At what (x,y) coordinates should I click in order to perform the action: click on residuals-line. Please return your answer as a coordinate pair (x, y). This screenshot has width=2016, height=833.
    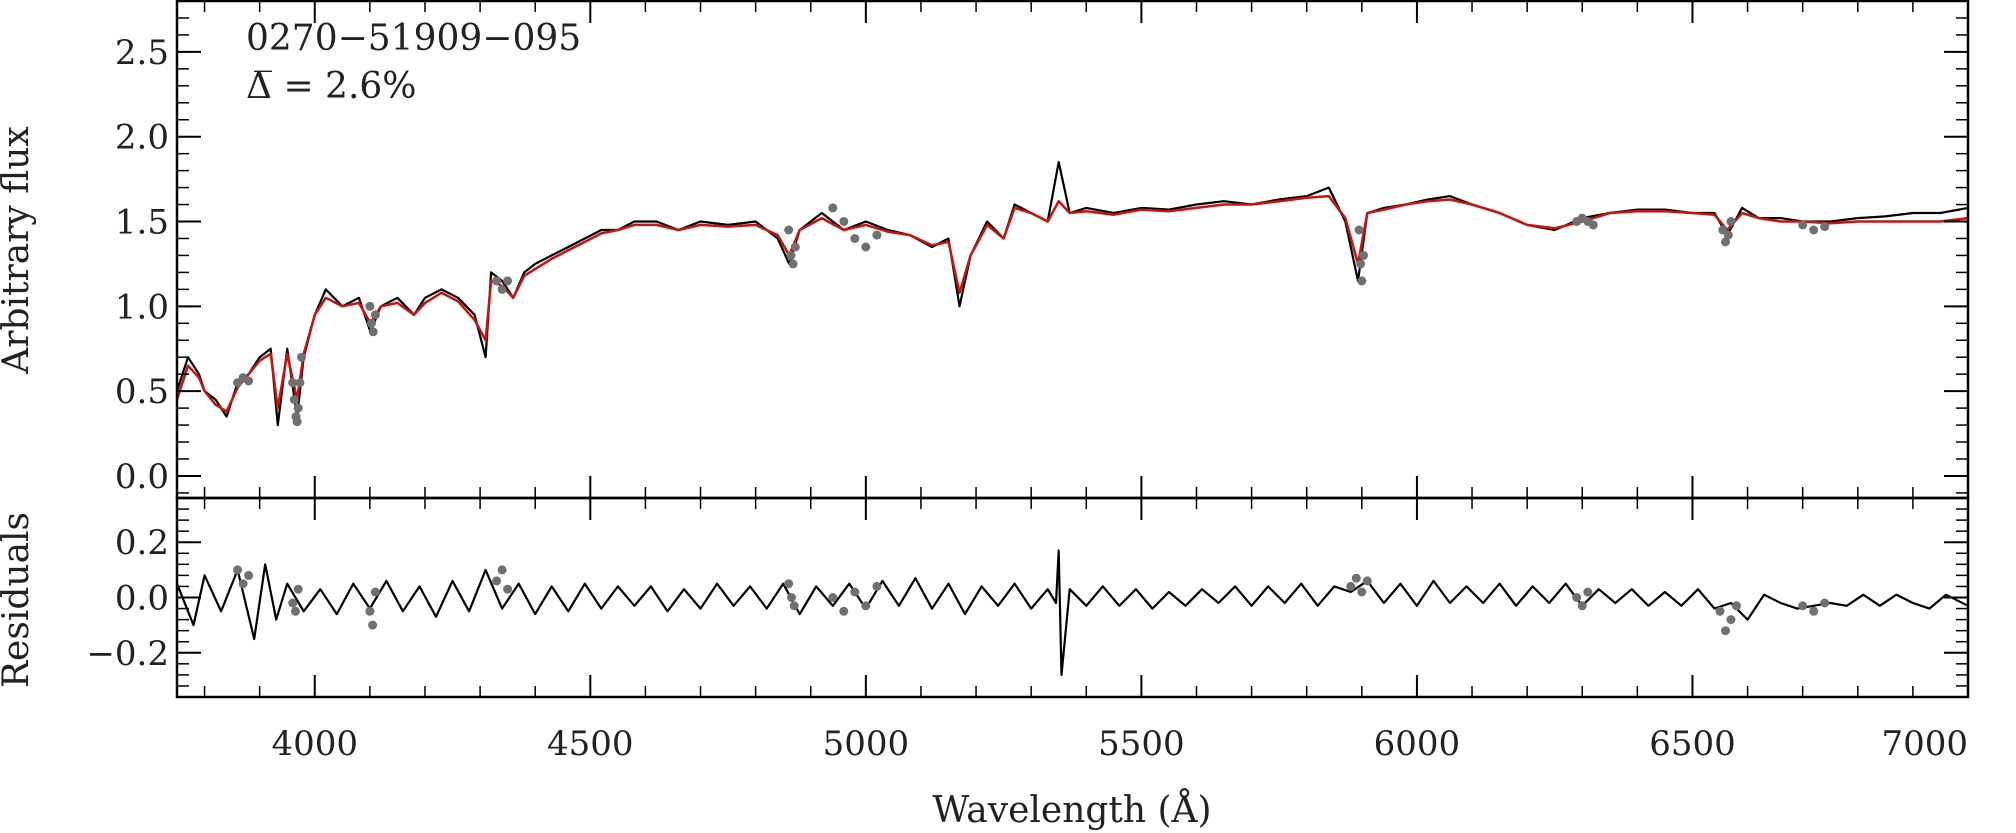
    Looking at the image, I should click on (1072, 612).